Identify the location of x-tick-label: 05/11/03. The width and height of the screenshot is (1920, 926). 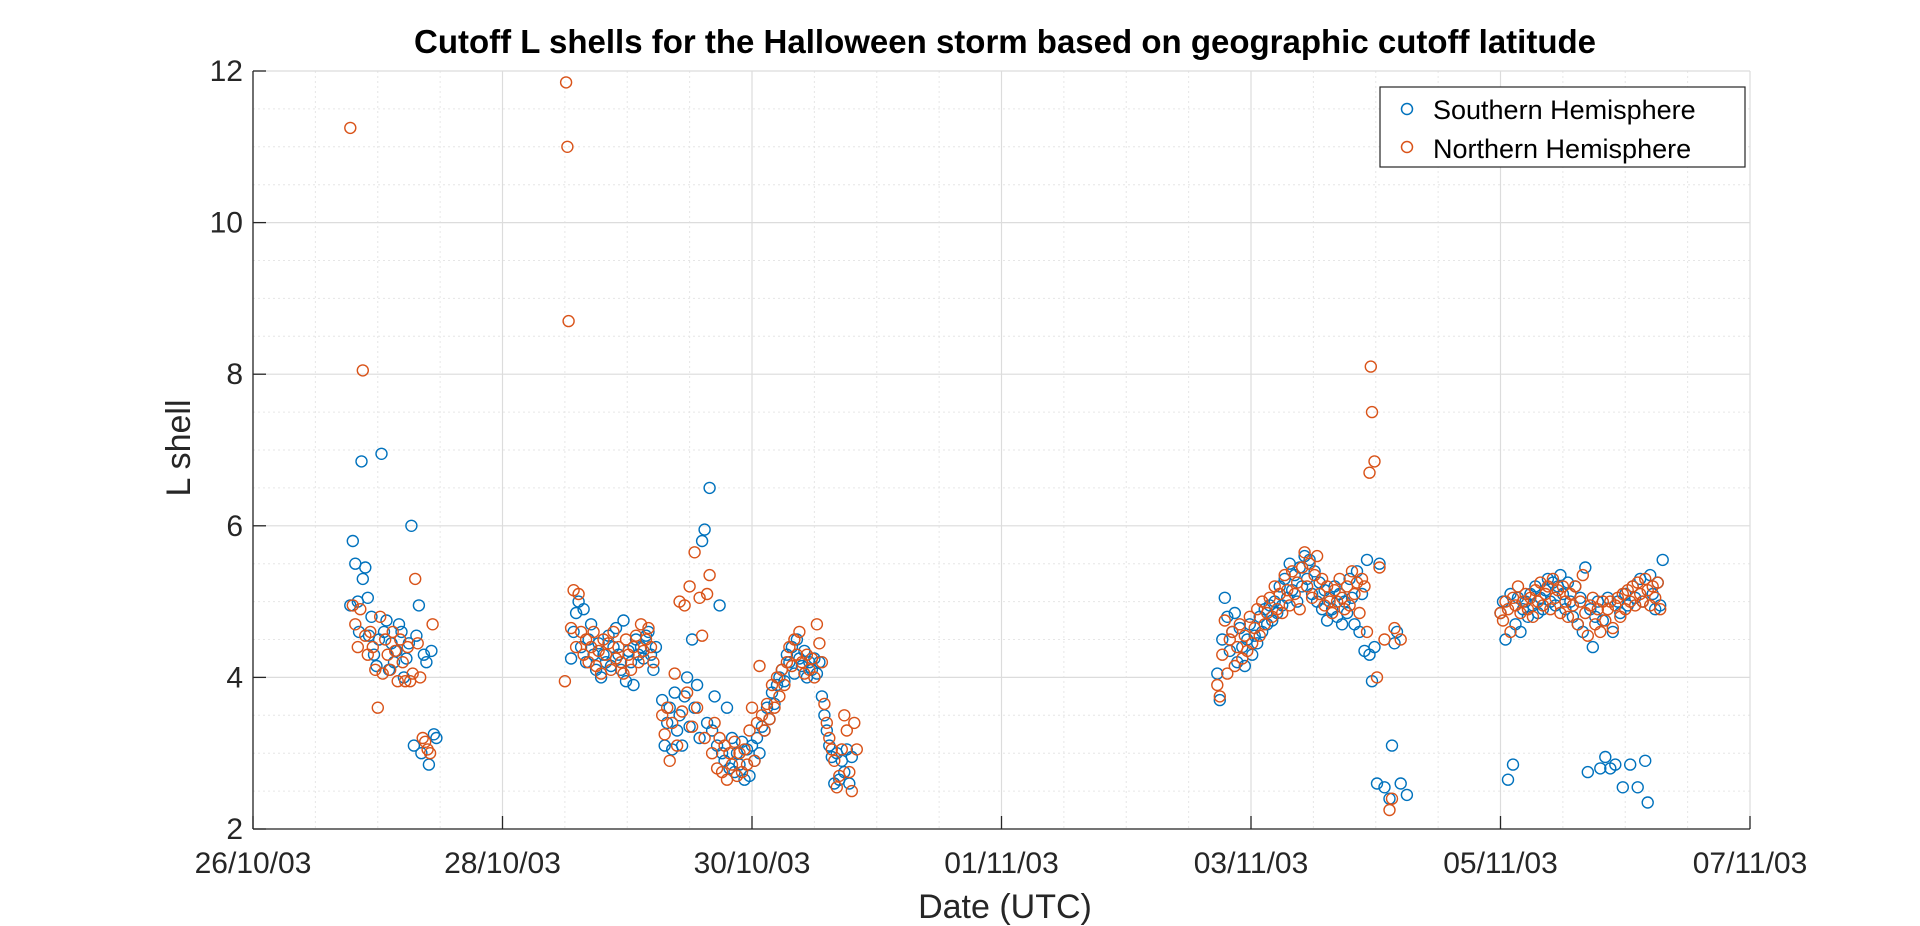
(1500, 863).